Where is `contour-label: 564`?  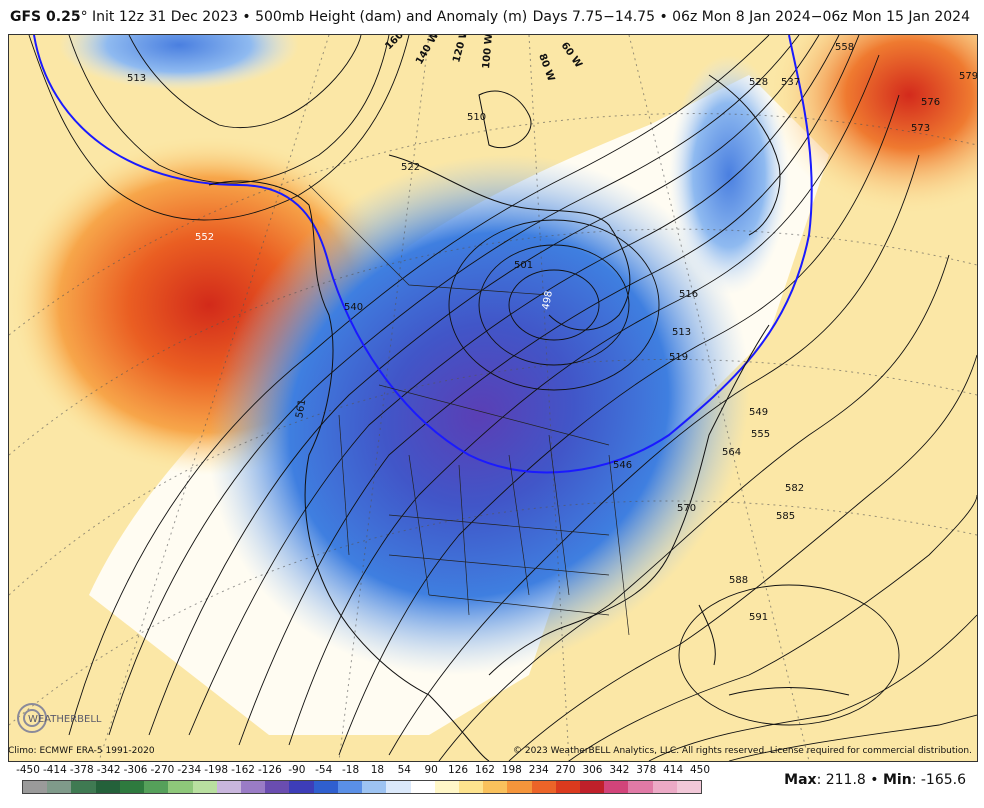 contour-label: 564 is located at coordinates (731, 452).